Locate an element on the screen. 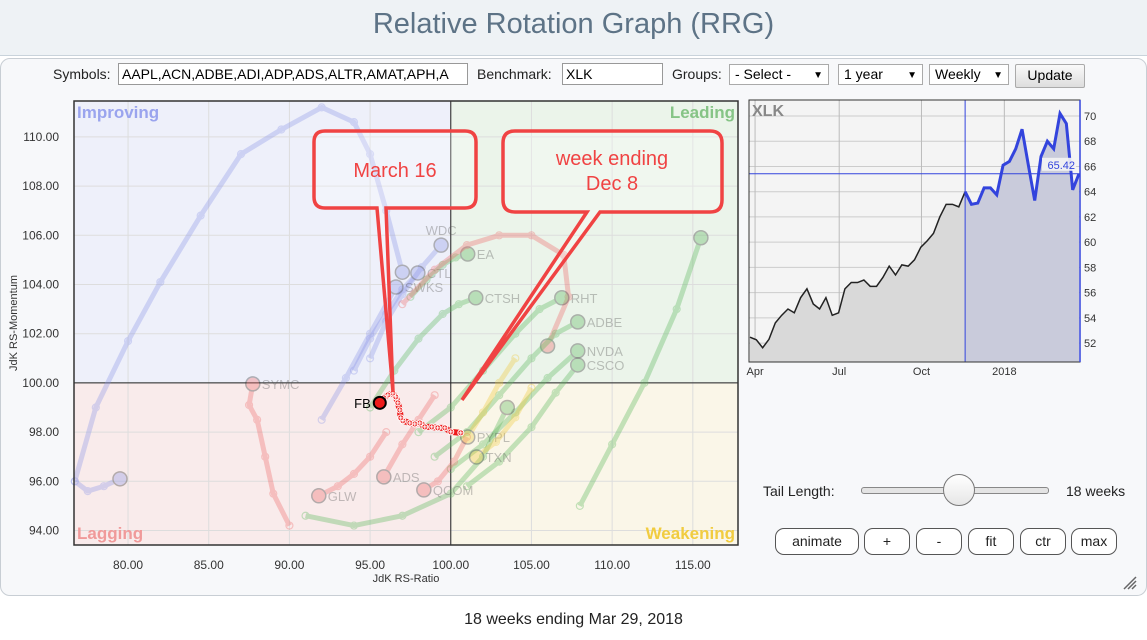 The height and width of the screenshot is (640, 1147). quadrant-label-leading: Leading is located at coordinates (702, 112).